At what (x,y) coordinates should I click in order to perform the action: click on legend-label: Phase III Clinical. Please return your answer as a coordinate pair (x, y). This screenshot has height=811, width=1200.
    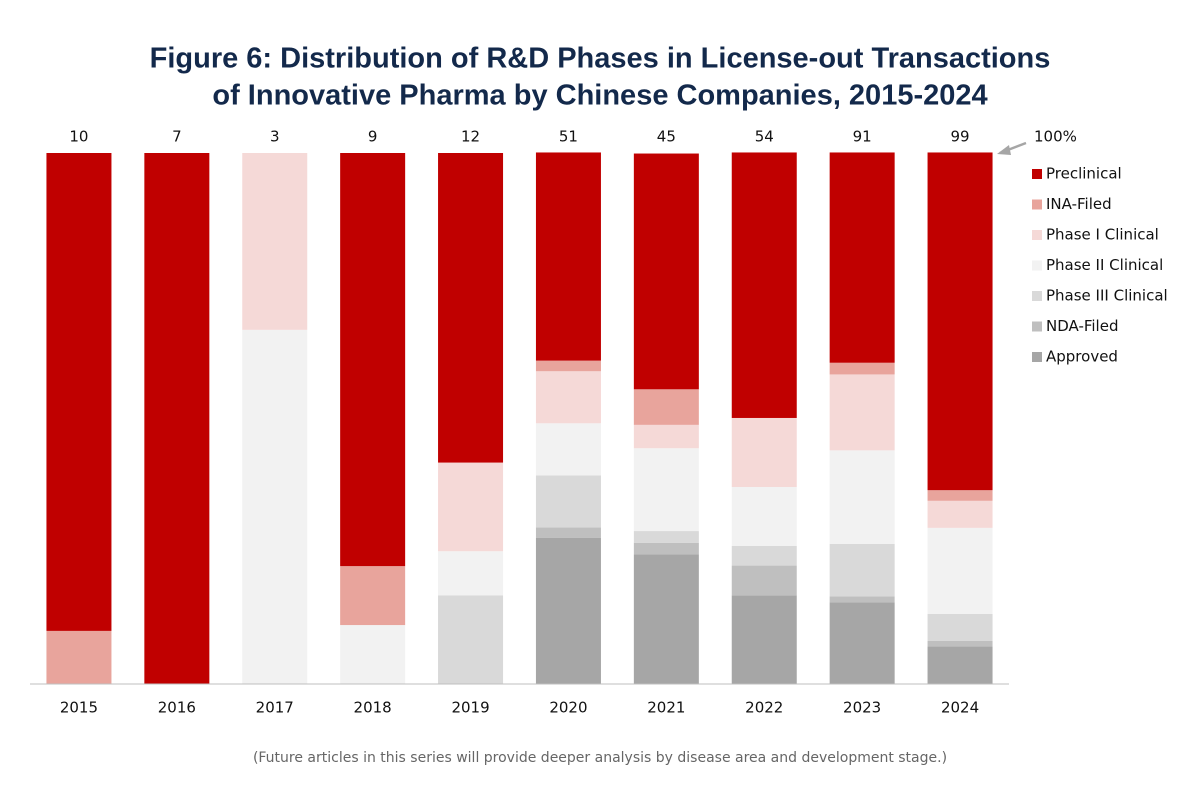
    Looking at the image, I should click on (1107, 296).